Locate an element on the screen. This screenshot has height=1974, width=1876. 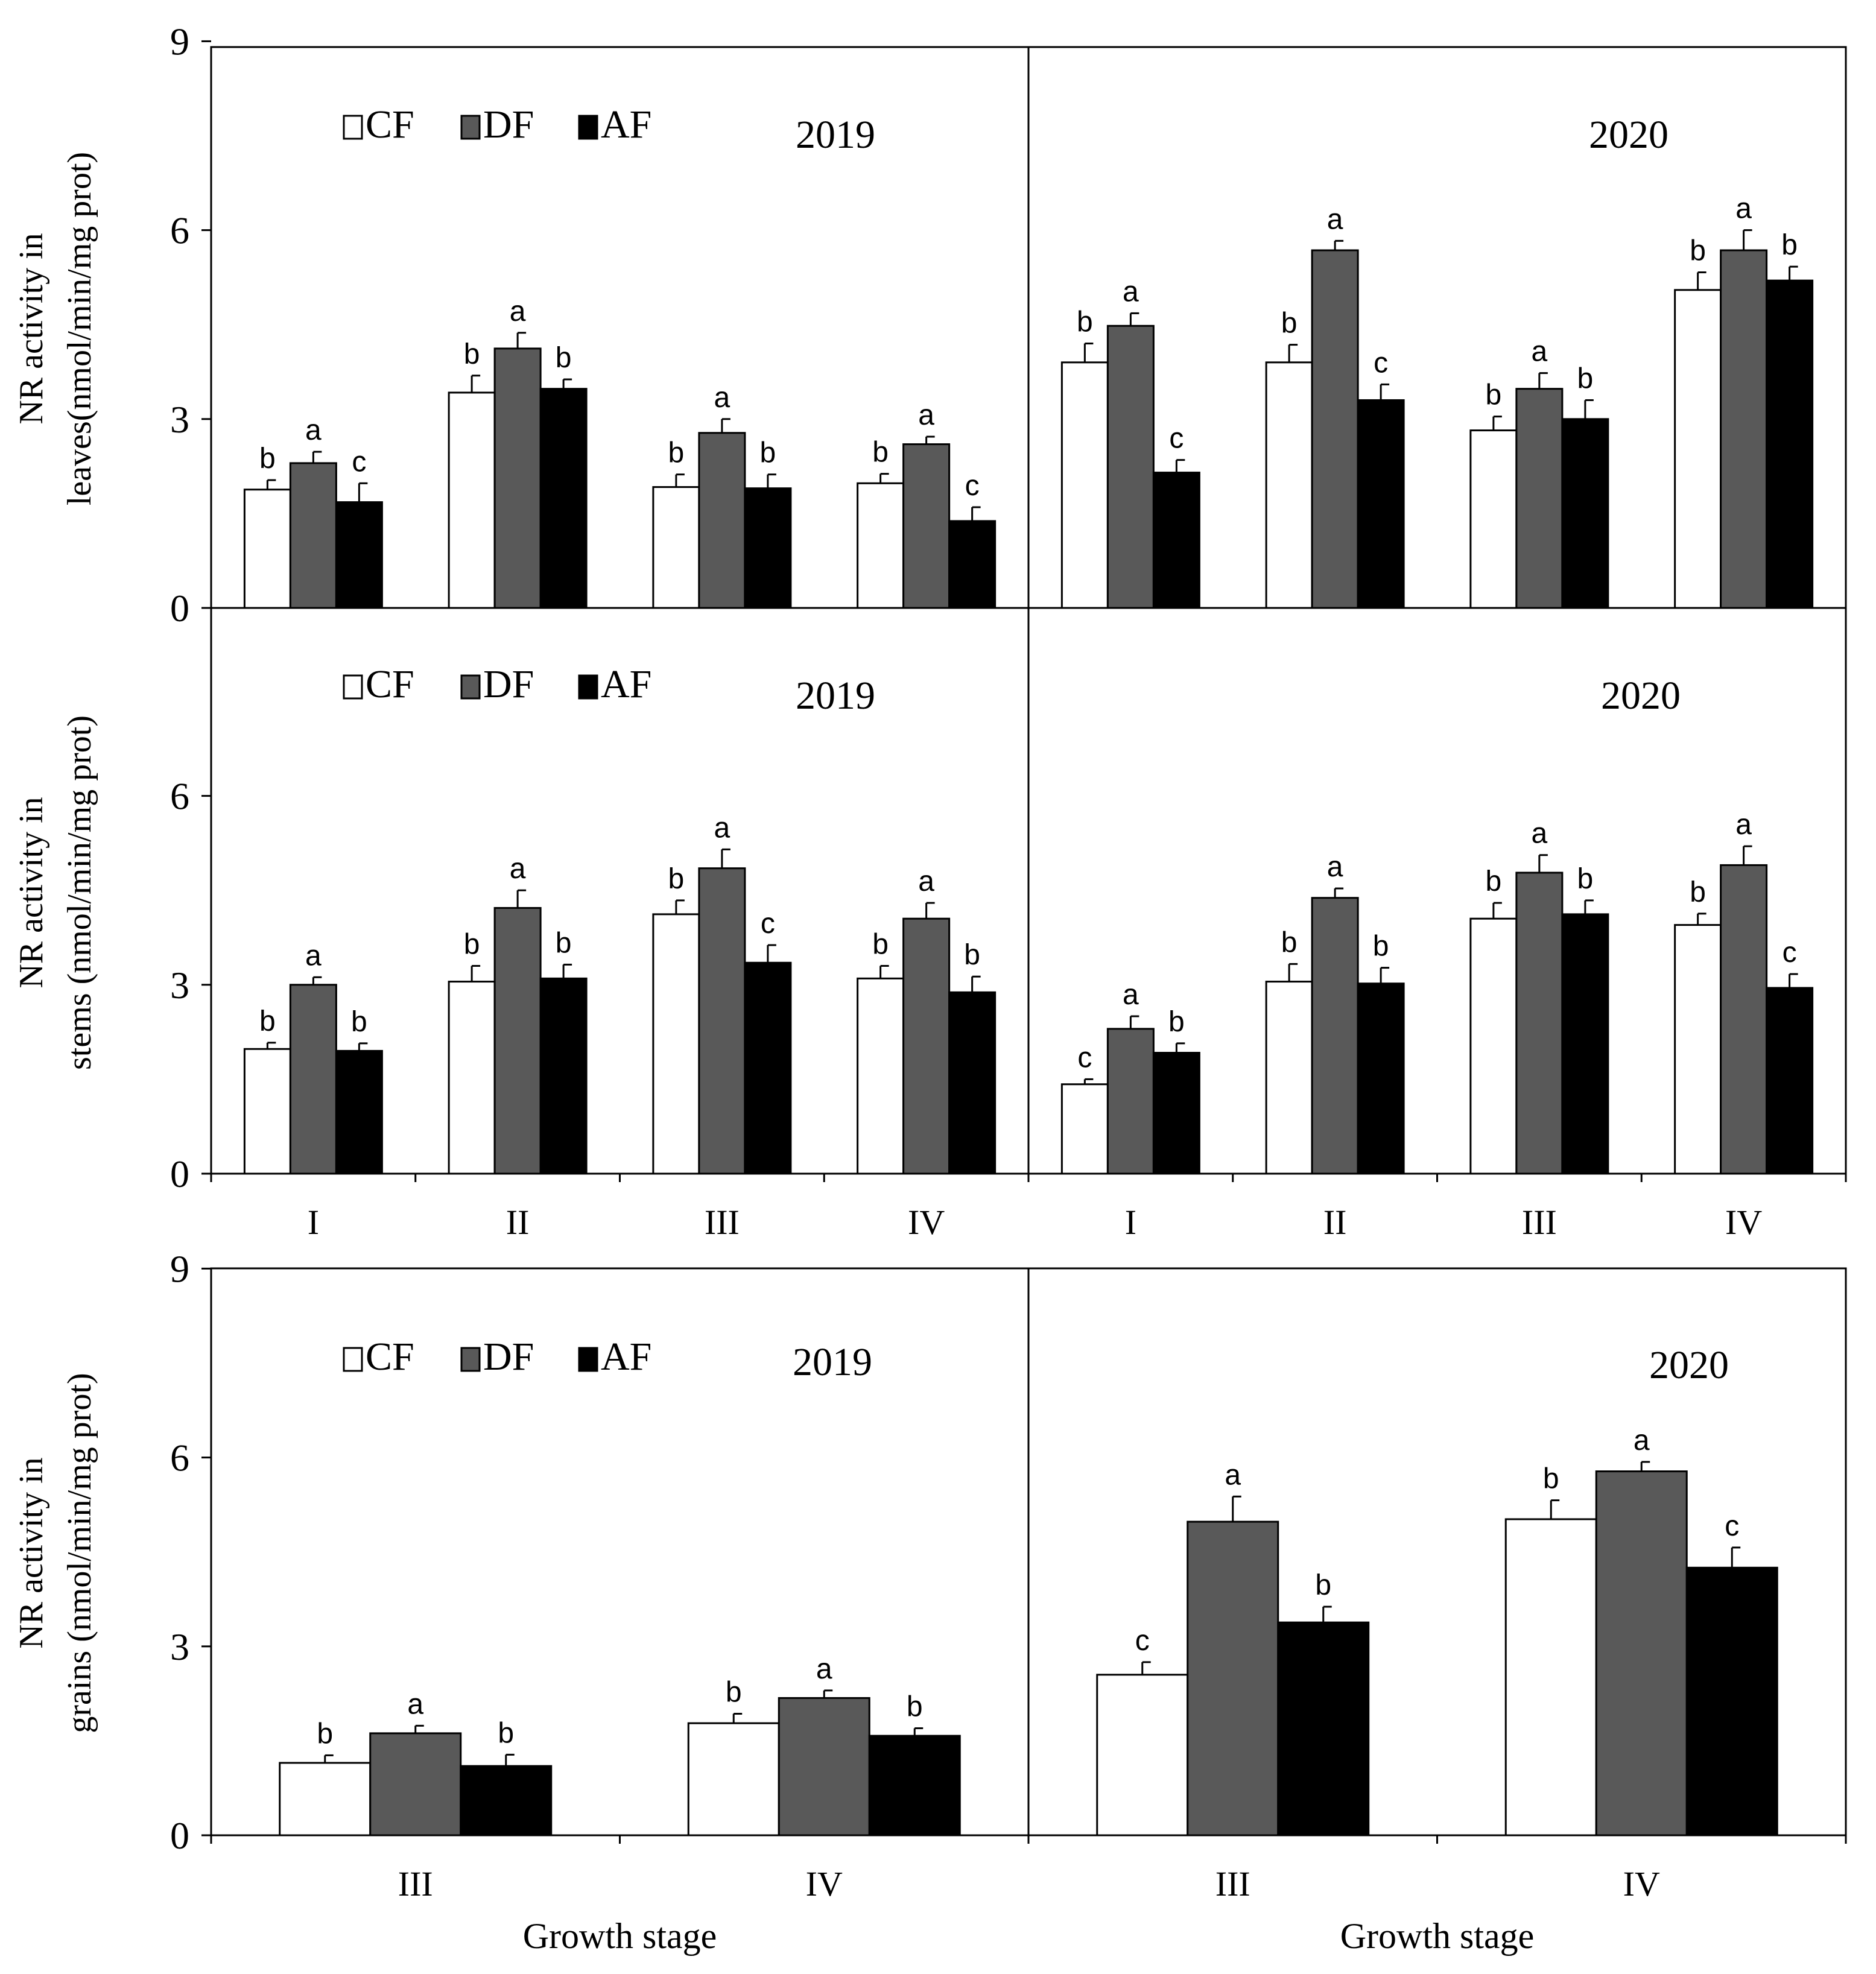
bar-stems-2020-CF-IV is located at coordinates (1698, 1049).